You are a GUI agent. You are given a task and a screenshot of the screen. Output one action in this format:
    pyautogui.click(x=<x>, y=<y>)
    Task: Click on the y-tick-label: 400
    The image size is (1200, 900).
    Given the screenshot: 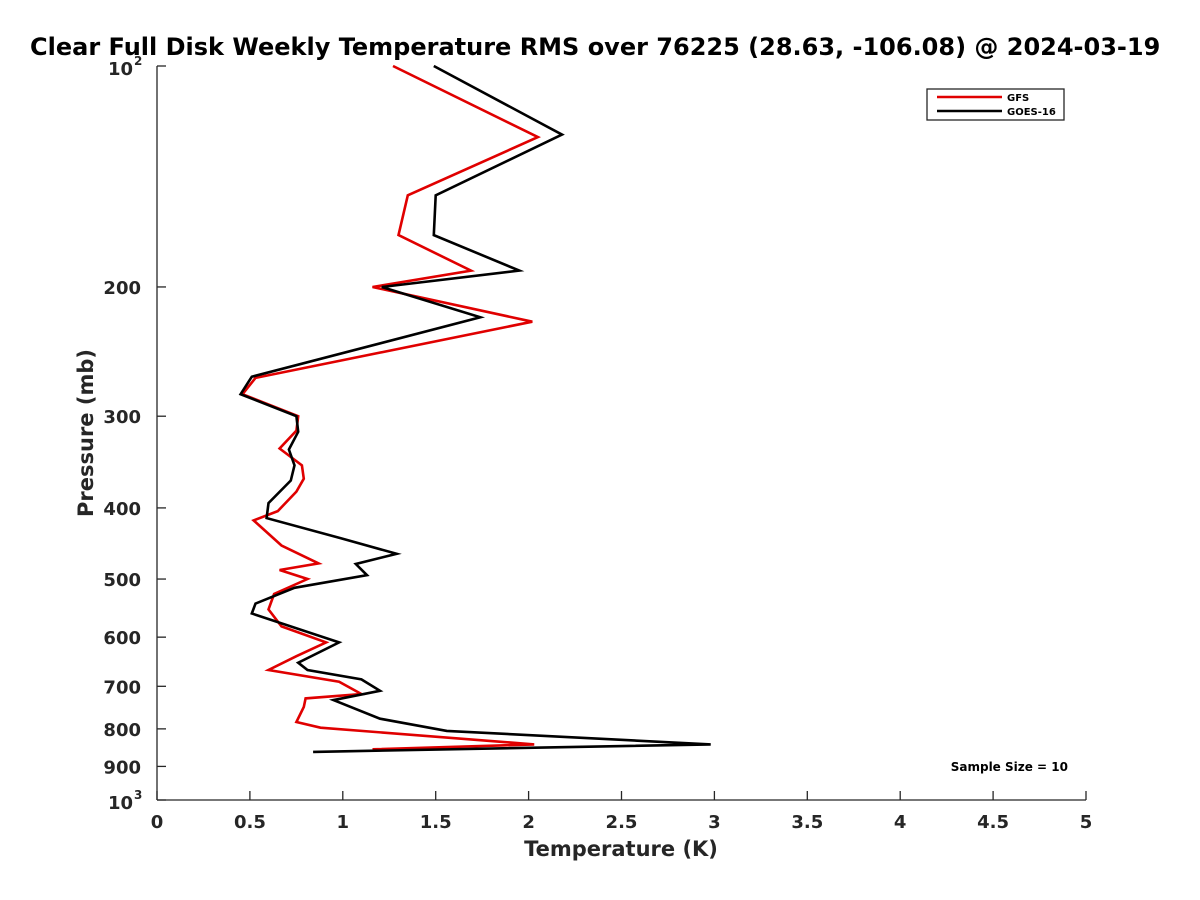 What is the action you would take?
    pyautogui.click(x=122, y=509)
    